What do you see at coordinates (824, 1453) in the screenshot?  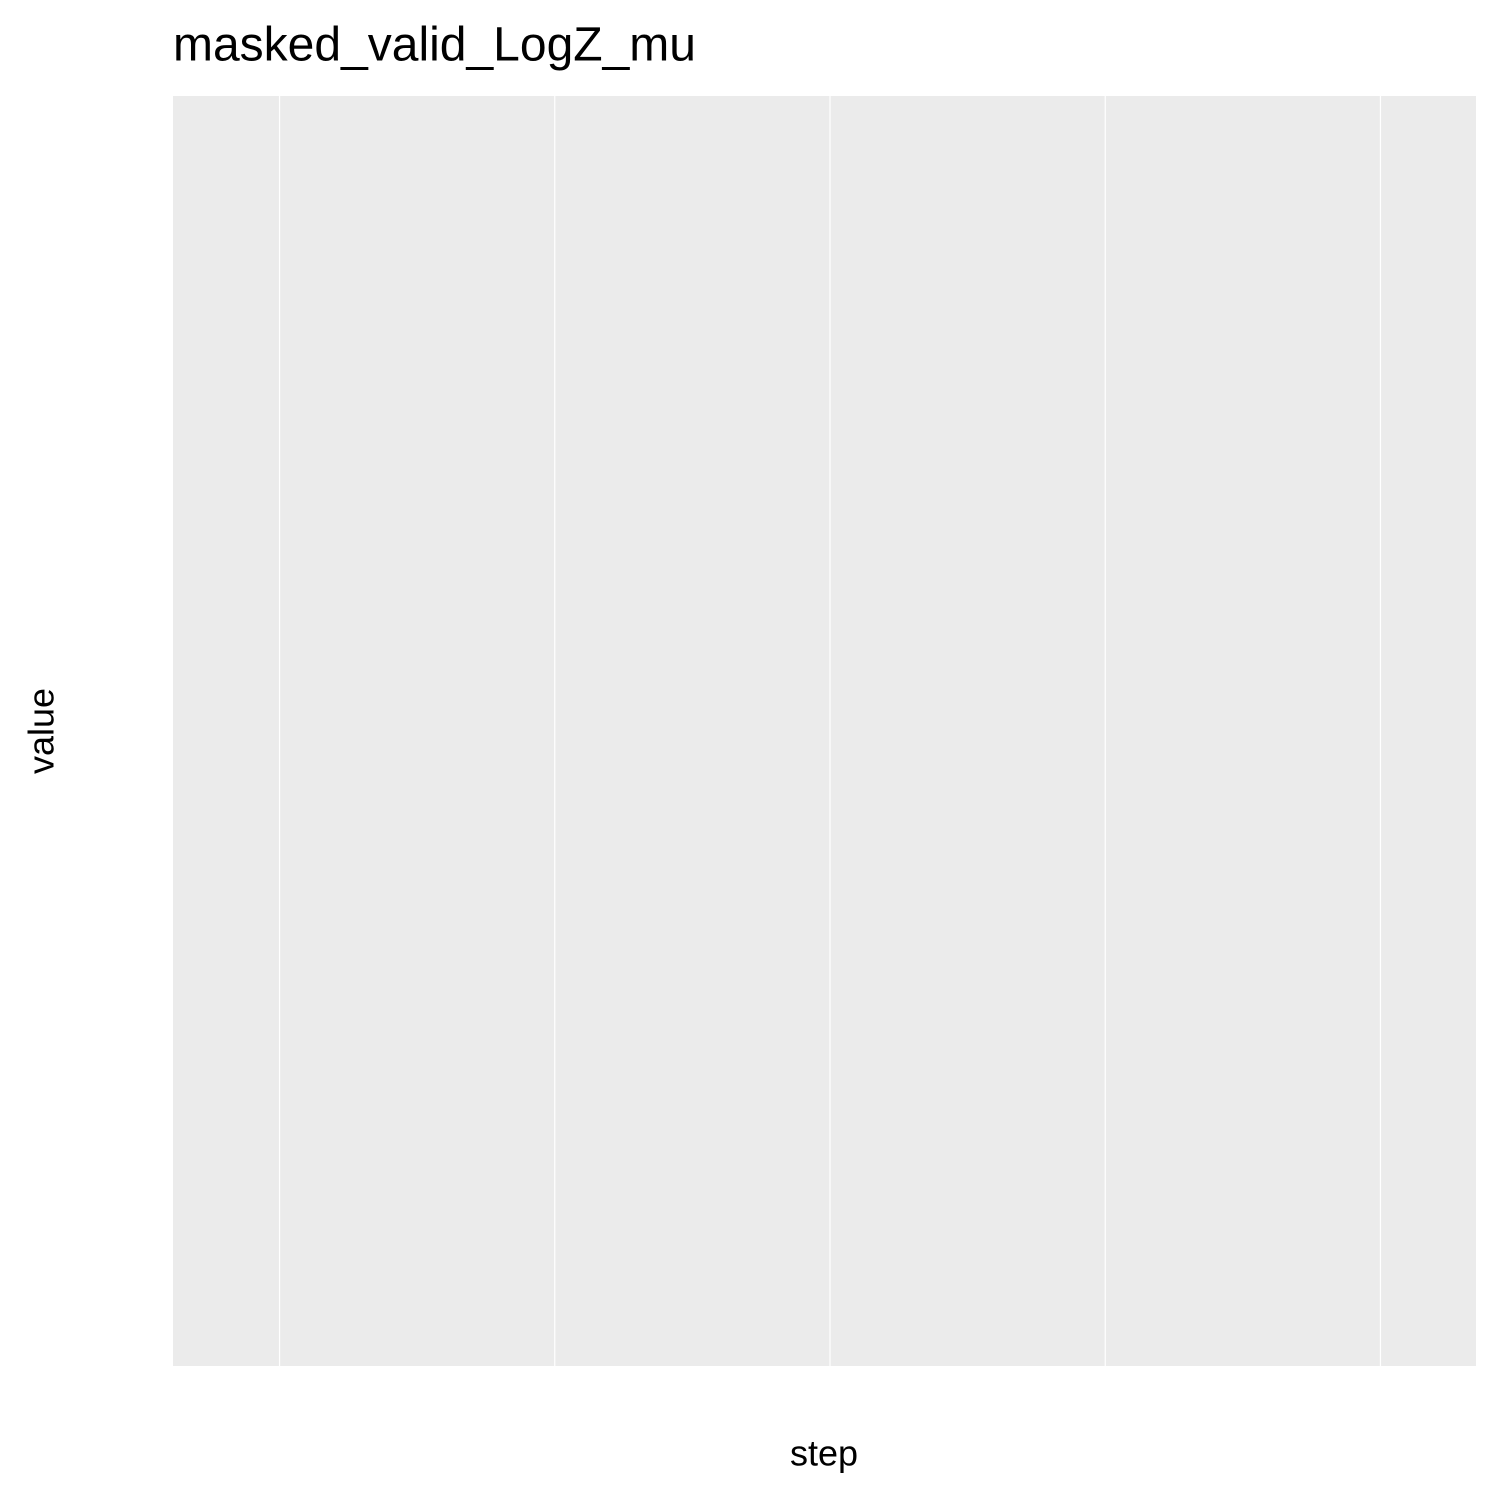 I see `x-axis-label: step` at bounding box center [824, 1453].